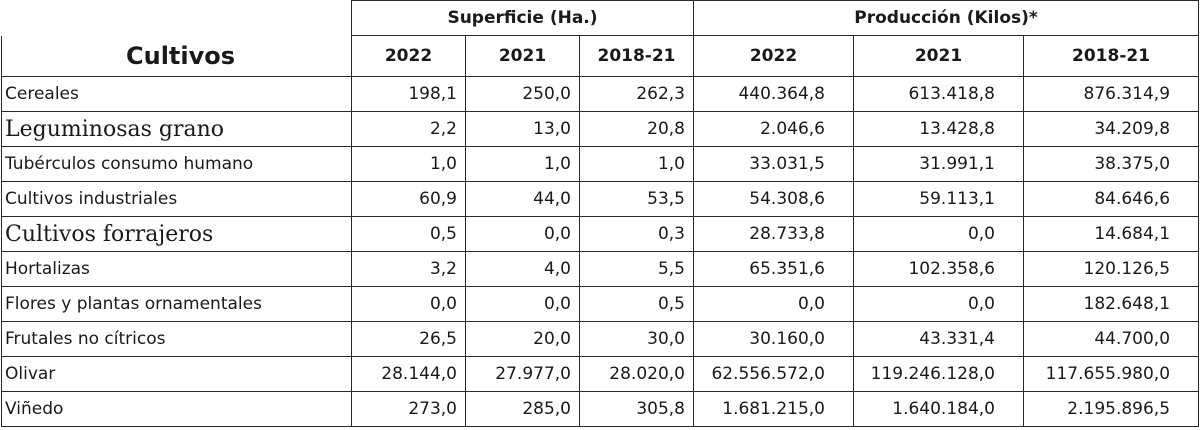 This screenshot has height=430, width=1200. What do you see at coordinates (1111, 94) in the screenshot?
I see `value-cell: 876.314,9` at bounding box center [1111, 94].